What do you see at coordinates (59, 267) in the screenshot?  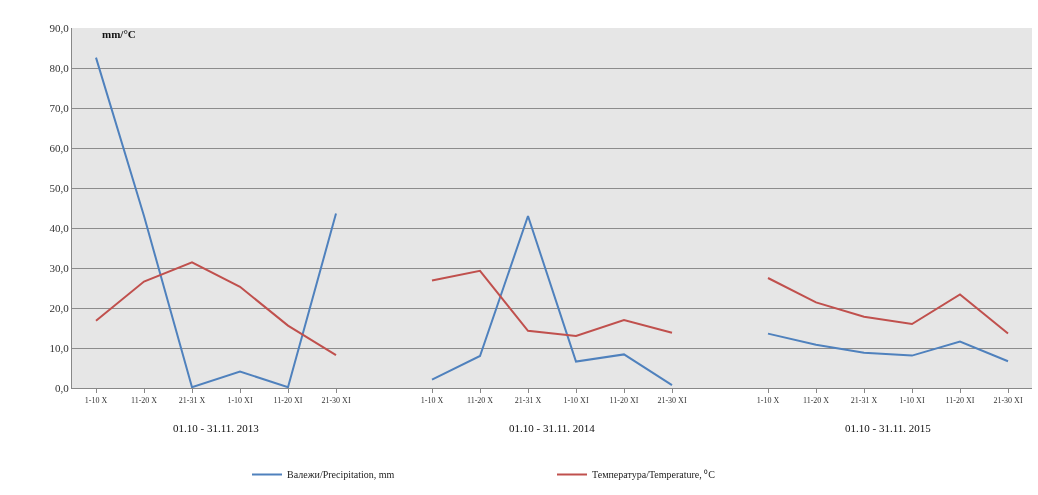 I see `y-tick-label: 30,0` at bounding box center [59, 267].